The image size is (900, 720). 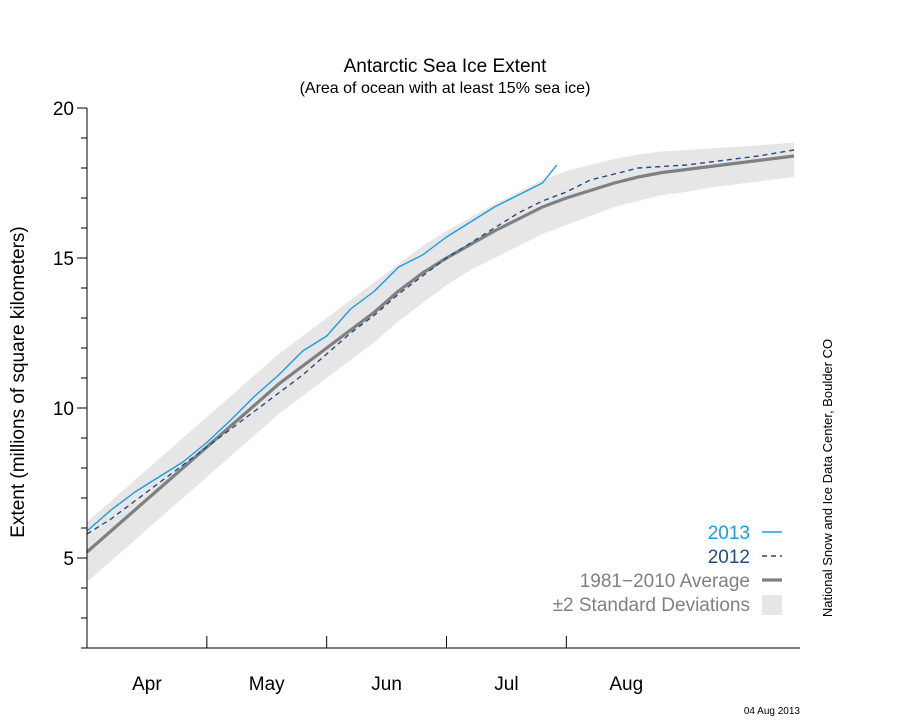 What do you see at coordinates (386, 684) in the screenshot?
I see `x-tick-label: Jun` at bounding box center [386, 684].